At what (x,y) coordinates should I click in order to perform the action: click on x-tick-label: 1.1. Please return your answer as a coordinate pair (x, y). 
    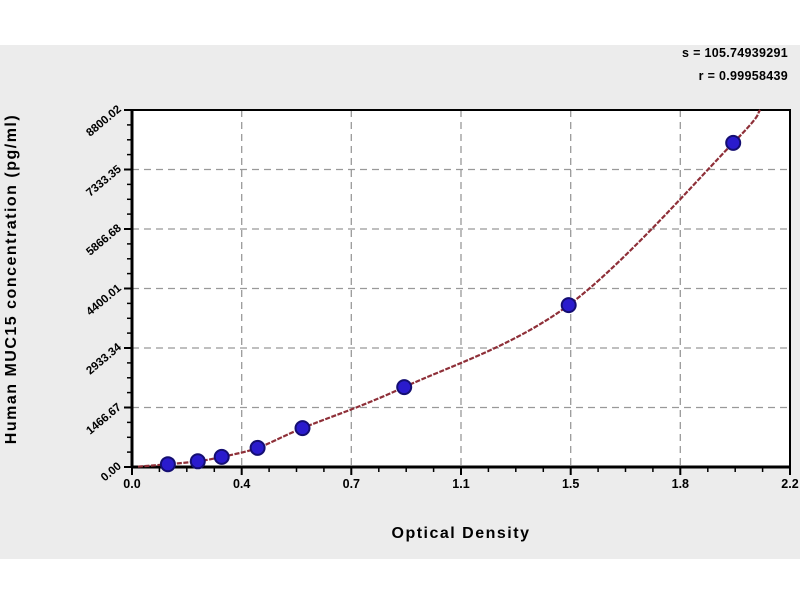
    Looking at the image, I should click on (461, 484).